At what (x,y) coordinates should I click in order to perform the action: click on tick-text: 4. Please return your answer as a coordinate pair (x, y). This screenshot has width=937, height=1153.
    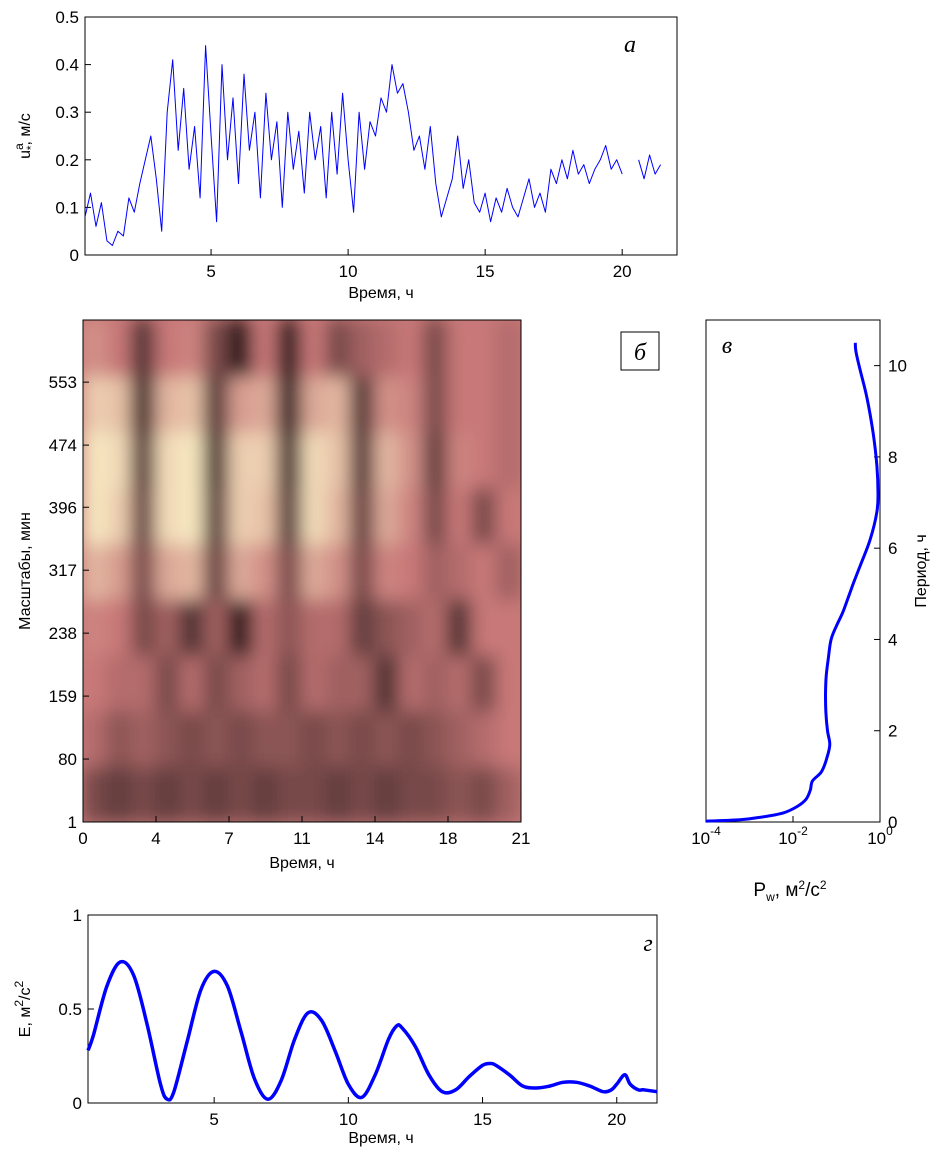
    Looking at the image, I should click on (155, 838).